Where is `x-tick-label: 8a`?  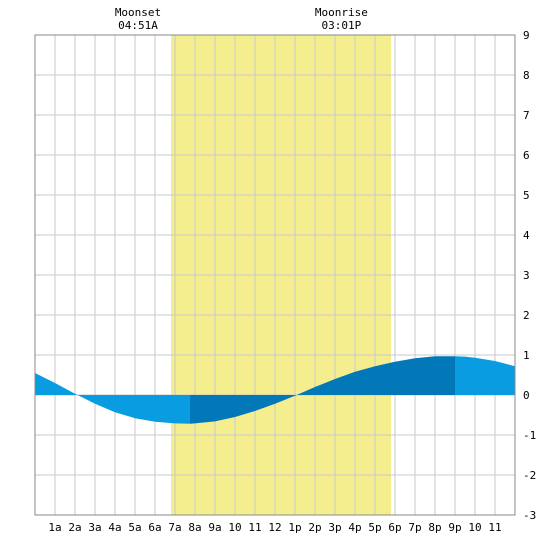 x-tick-label: 8a is located at coordinates (194, 527).